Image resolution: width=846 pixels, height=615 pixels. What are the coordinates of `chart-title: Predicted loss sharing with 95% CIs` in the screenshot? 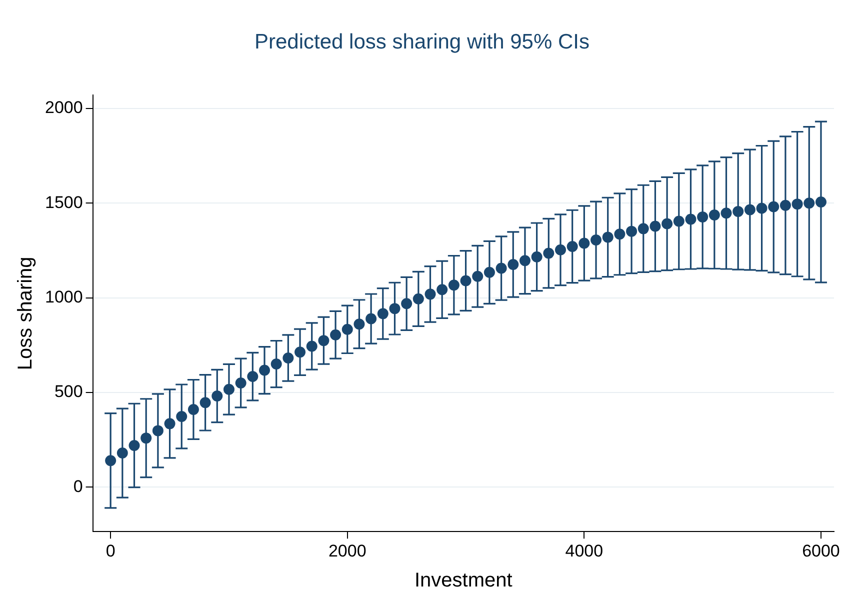 It's located at (422, 42).